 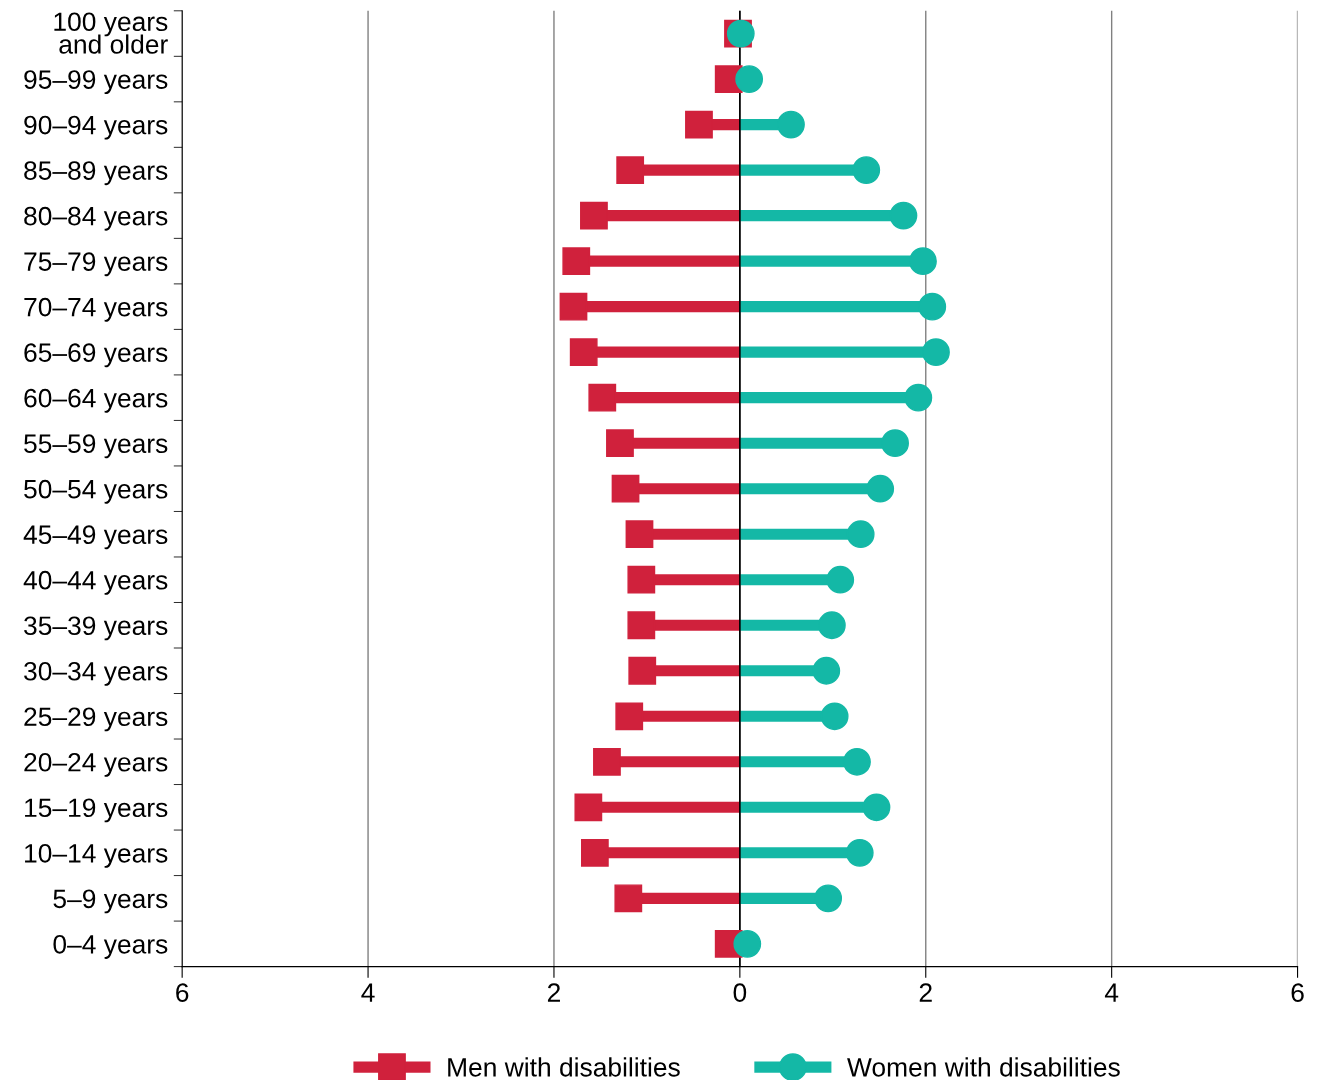 I want to click on y-tick-label: 100 years and older, so click(x=111, y=33).